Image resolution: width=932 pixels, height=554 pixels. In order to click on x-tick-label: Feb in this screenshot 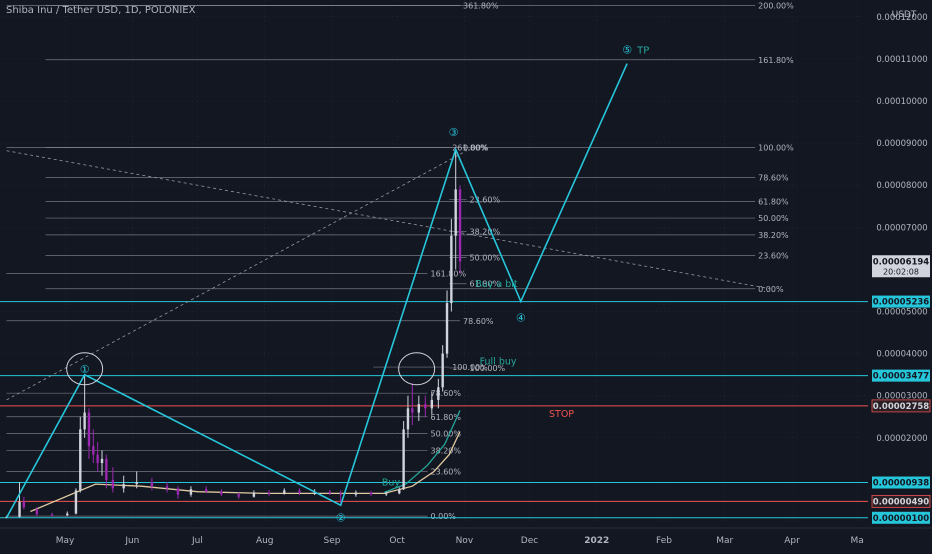, I will do `click(664, 541)`.